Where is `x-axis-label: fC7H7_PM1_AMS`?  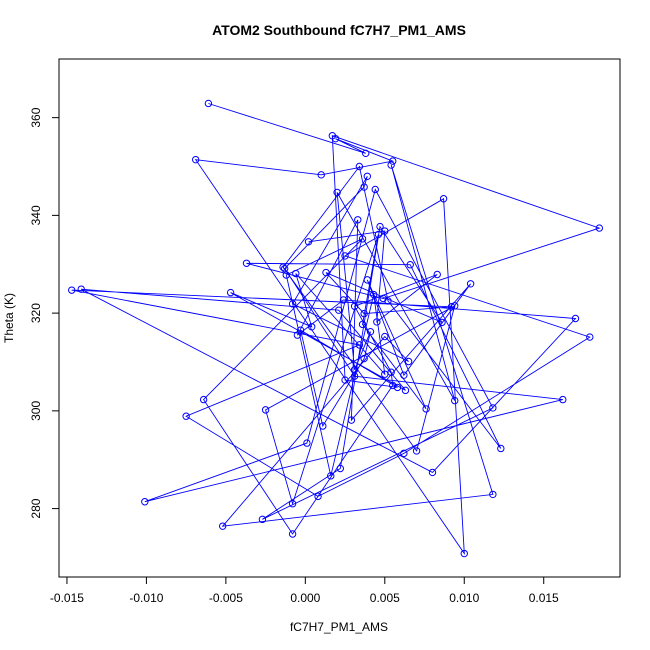
x-axis-label: fC7H7_PM1_AMS is located at coordinates (339, 627).